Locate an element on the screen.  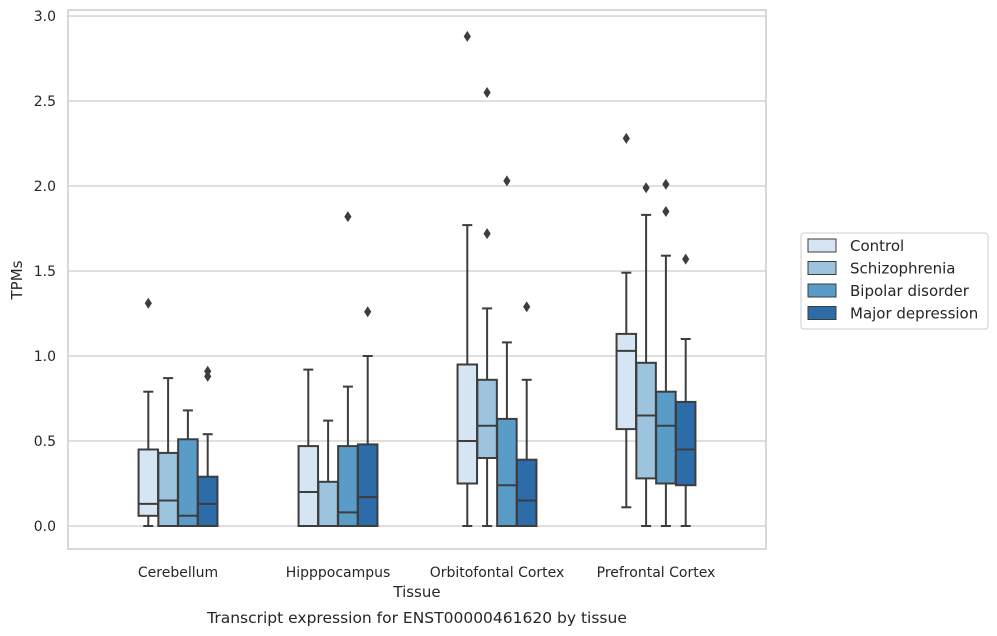
x-axis-title: Tissue is located at coordinates (416, 592).